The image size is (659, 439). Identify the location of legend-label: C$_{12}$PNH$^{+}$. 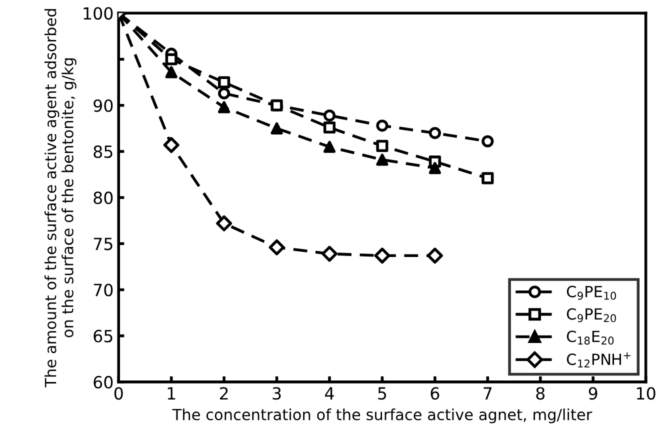
(598, 360).